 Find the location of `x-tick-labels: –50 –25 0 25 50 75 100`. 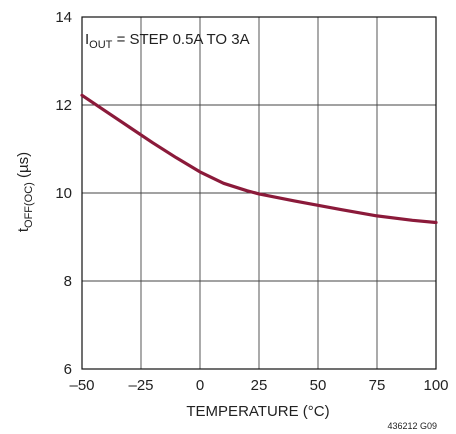

x-tick-labels: –50 –25 0 25 50 75 100 is located at coordinates (258, 385).